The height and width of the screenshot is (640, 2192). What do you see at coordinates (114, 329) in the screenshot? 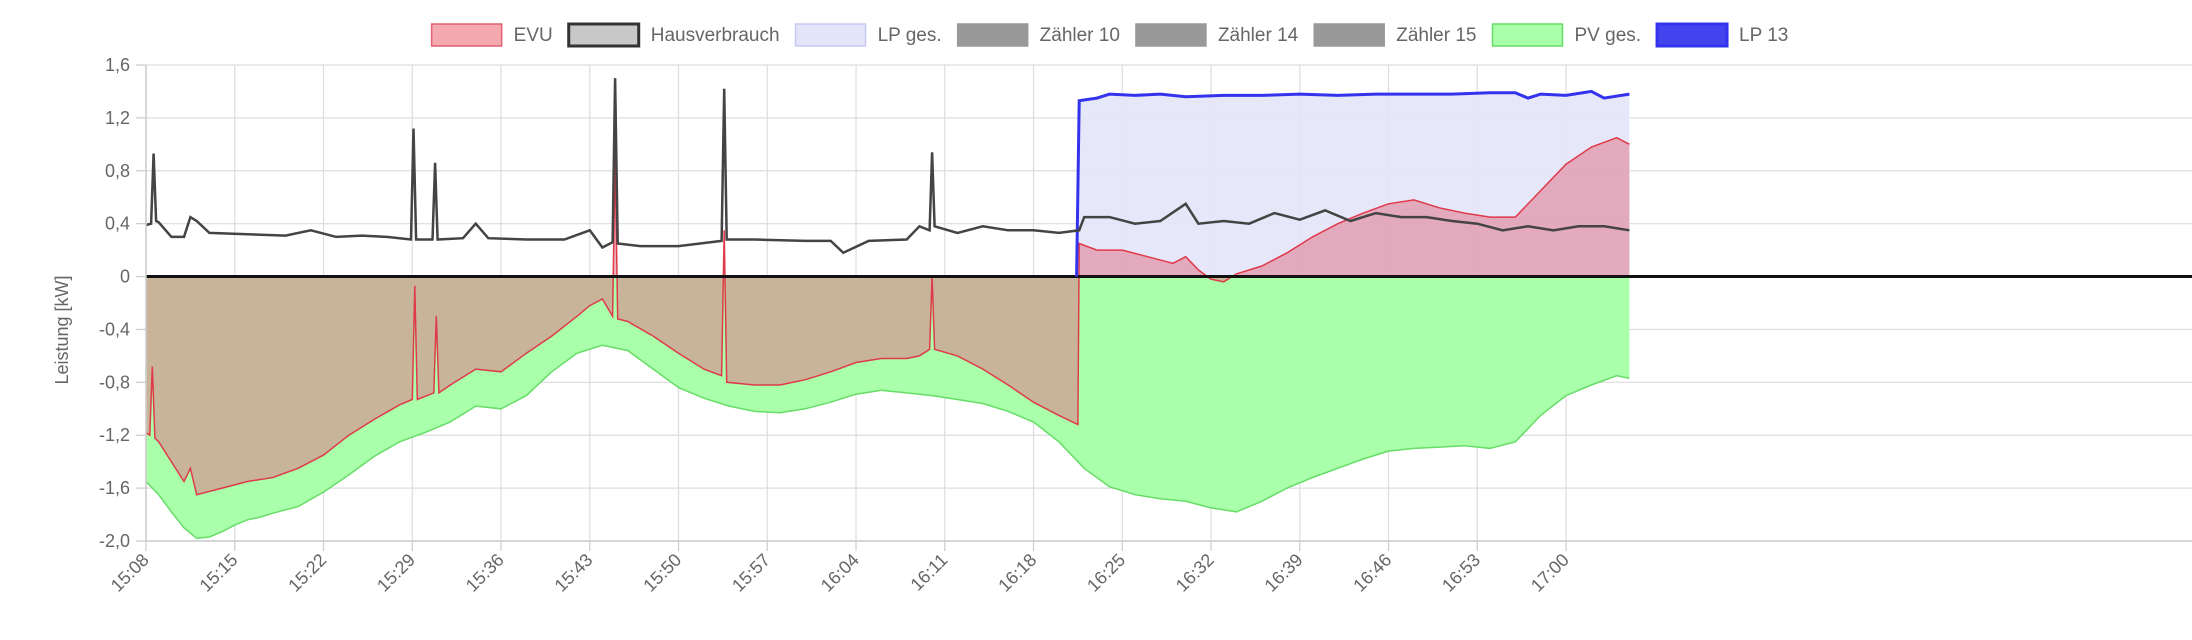
I see `y-tick-label: -0,4` at bounding box center [114, 329].